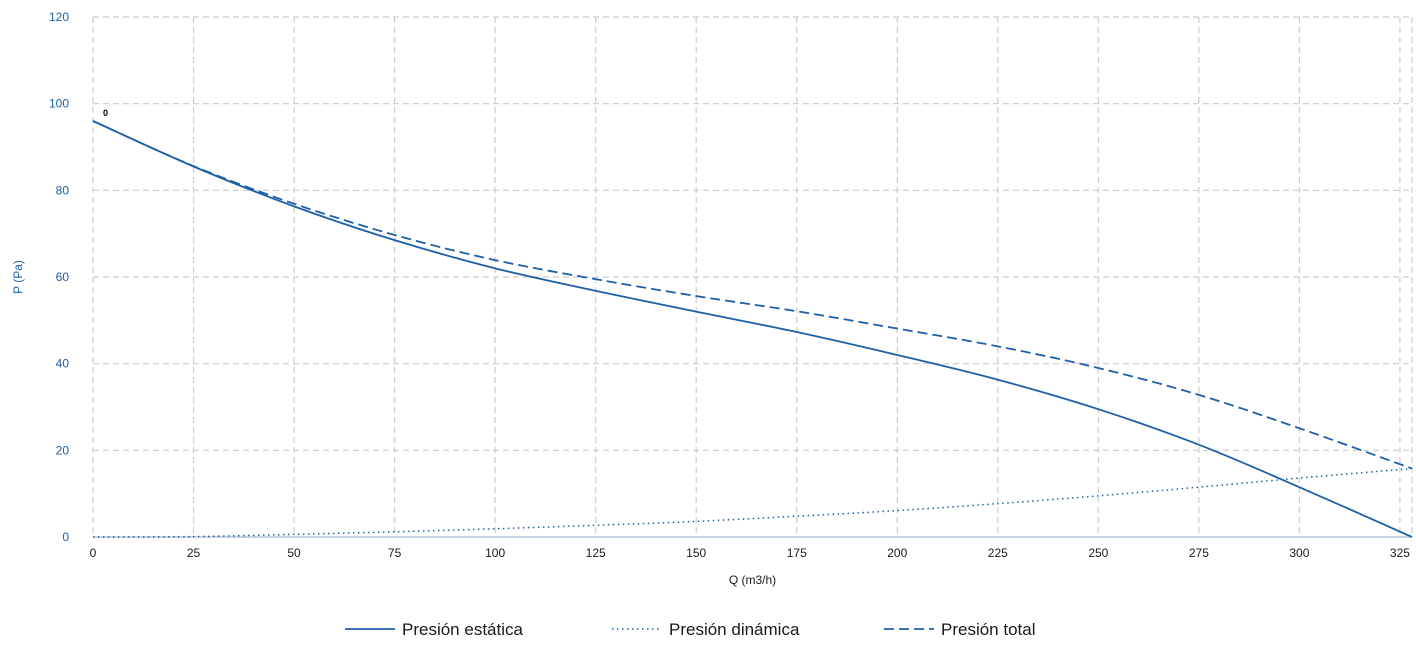 The height and width of the screenshot is (645, 1416). What do you see at coordinates (897, 553) in the screenshot?
I see `x-tick-label: 200` at bounding box center [897, 553].